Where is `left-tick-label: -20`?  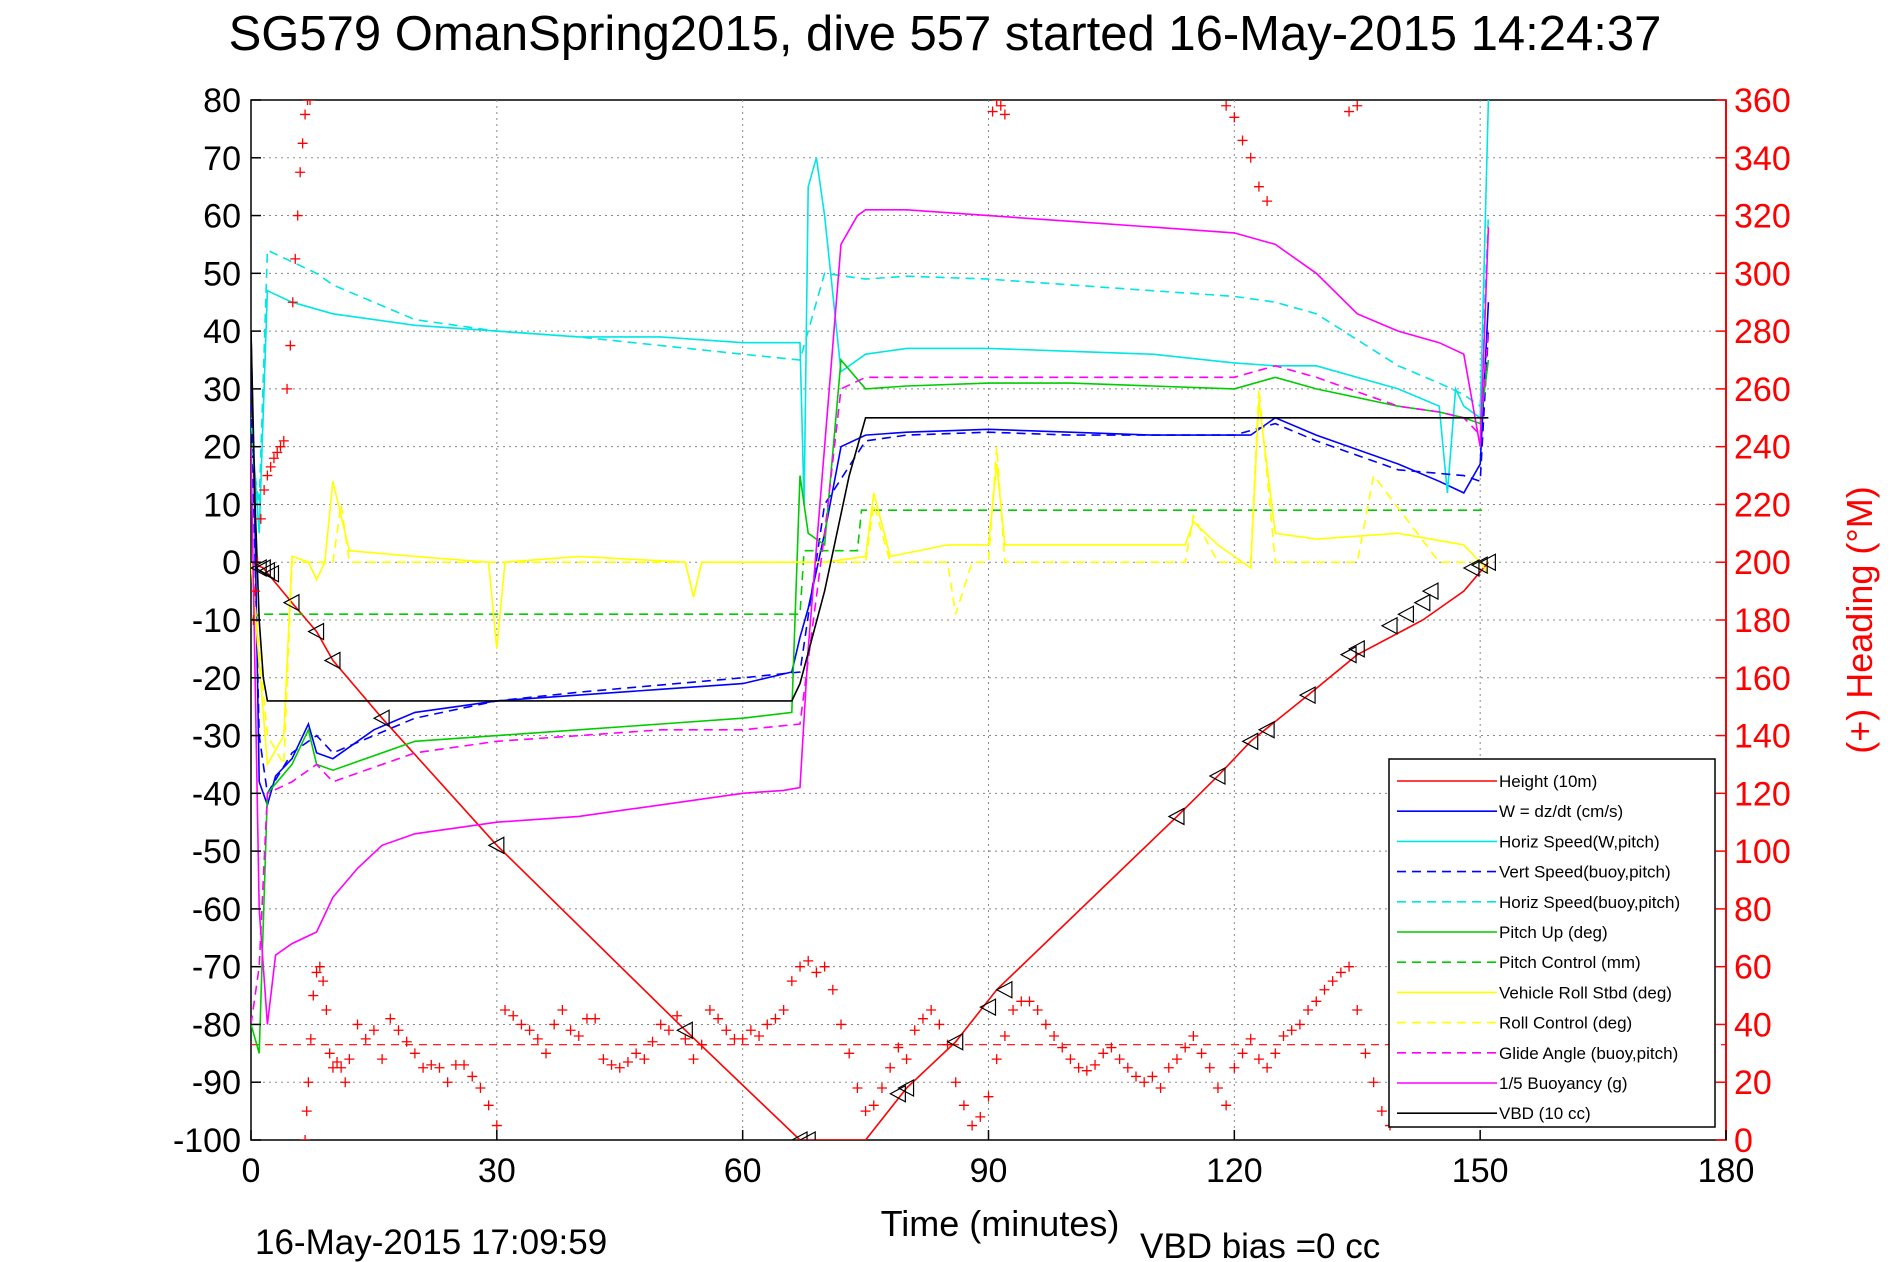
left-tick-label: -20 is located at coordinates (216, 679).